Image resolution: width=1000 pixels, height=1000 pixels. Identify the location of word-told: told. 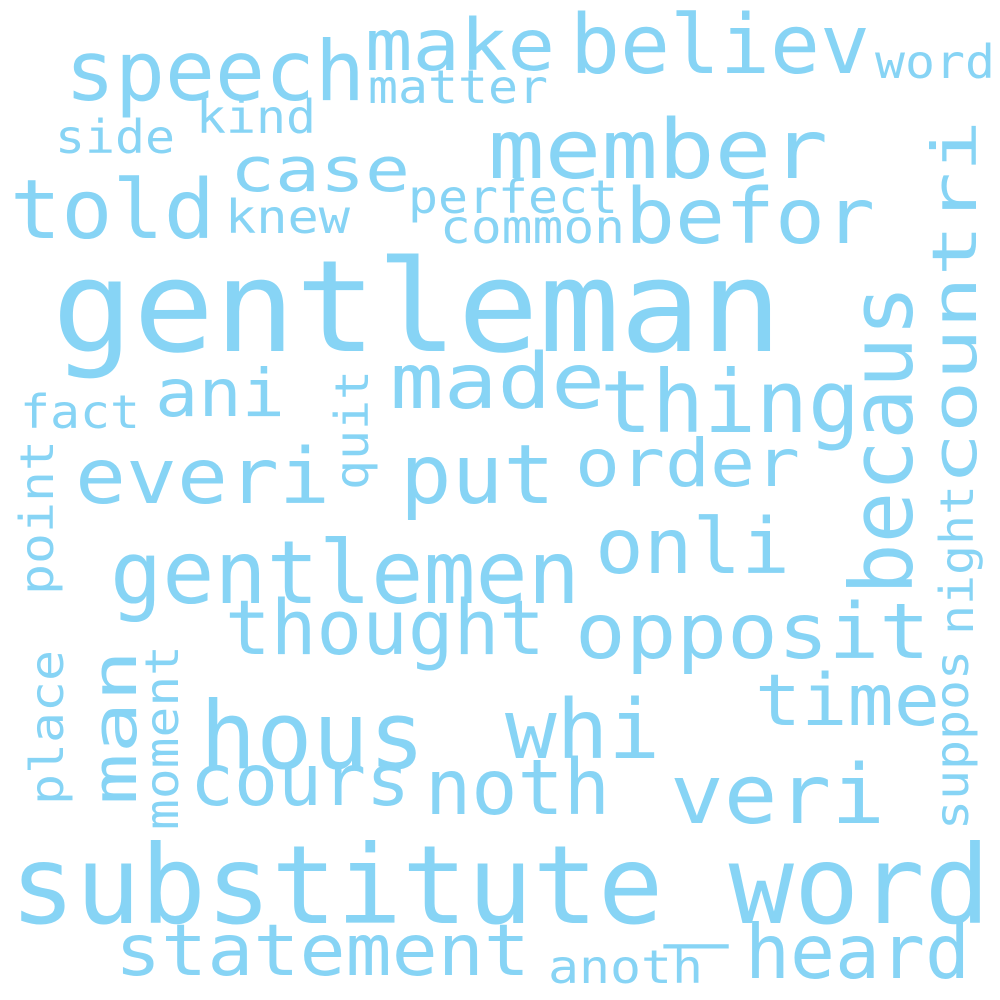
(112, 210).